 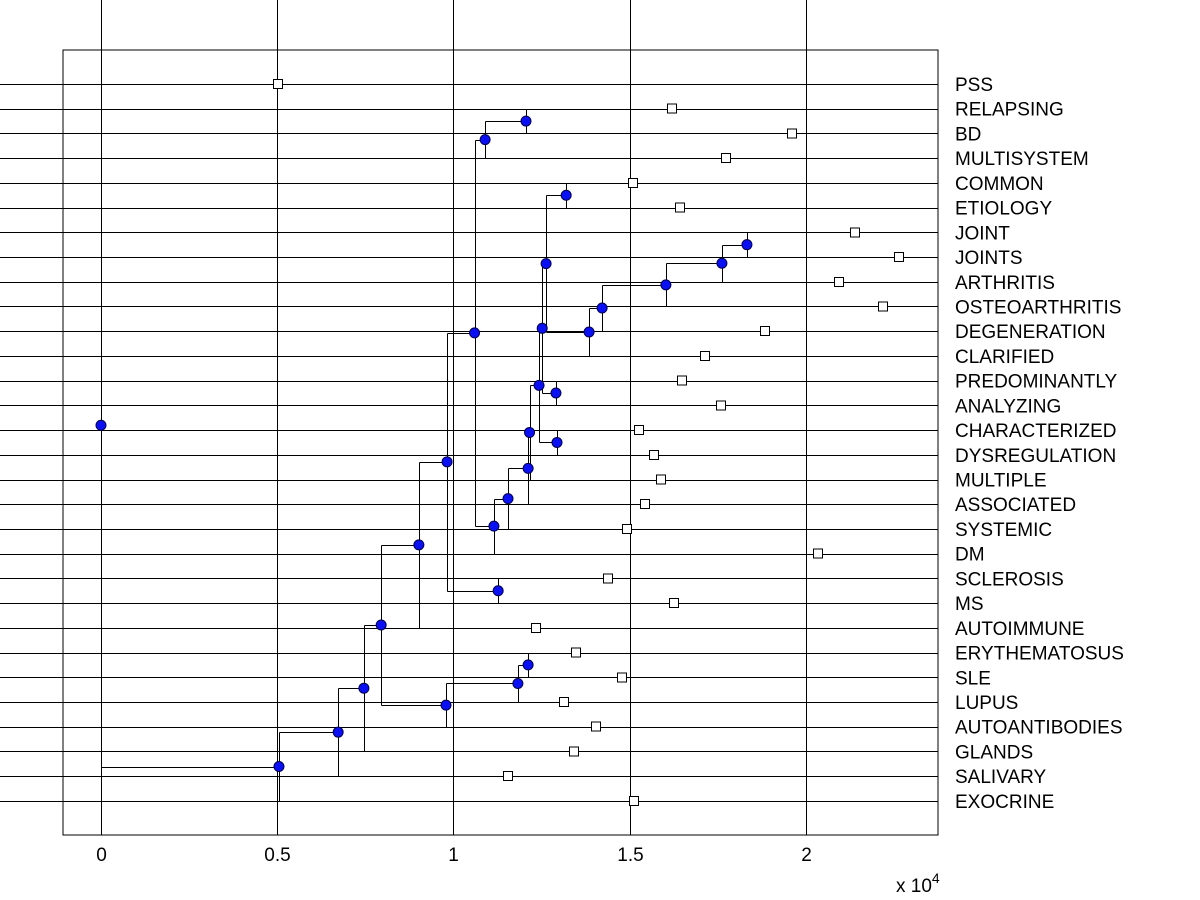 I want to click on leaf-label: OSTEOARTHRITIS, so click(x=1038, y=307).